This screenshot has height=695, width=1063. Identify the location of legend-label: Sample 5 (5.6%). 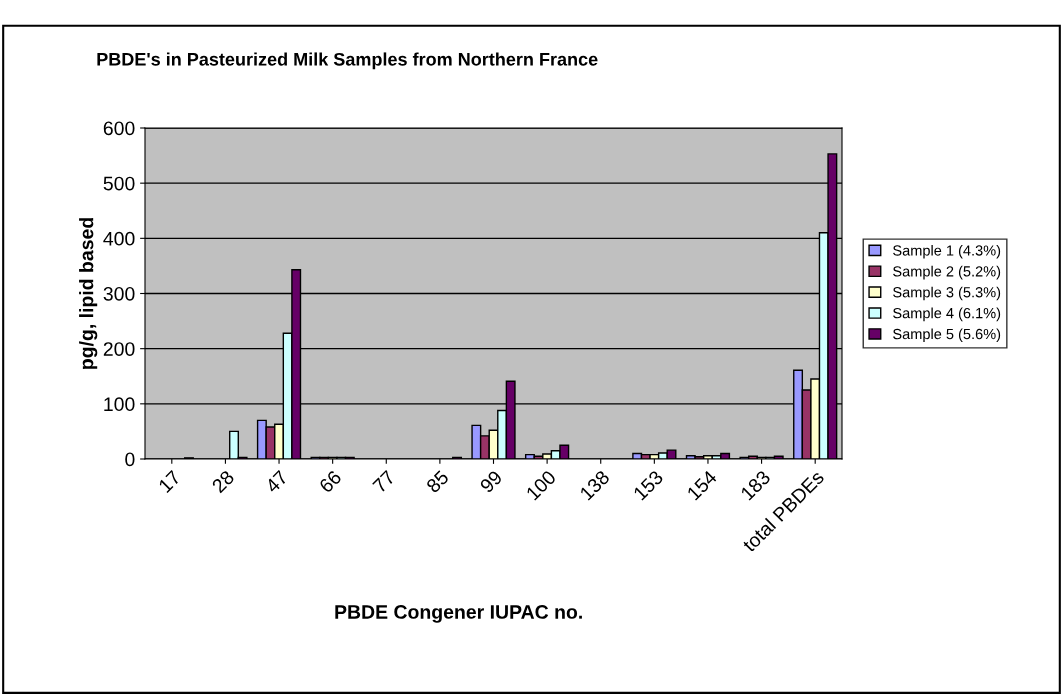
(947, 335).